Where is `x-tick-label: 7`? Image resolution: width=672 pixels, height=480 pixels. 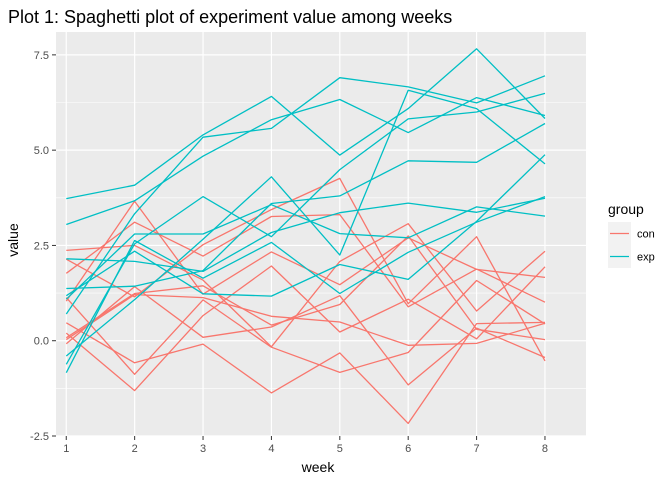
x-tick-label: 7 is located at coordinates (477, 449).